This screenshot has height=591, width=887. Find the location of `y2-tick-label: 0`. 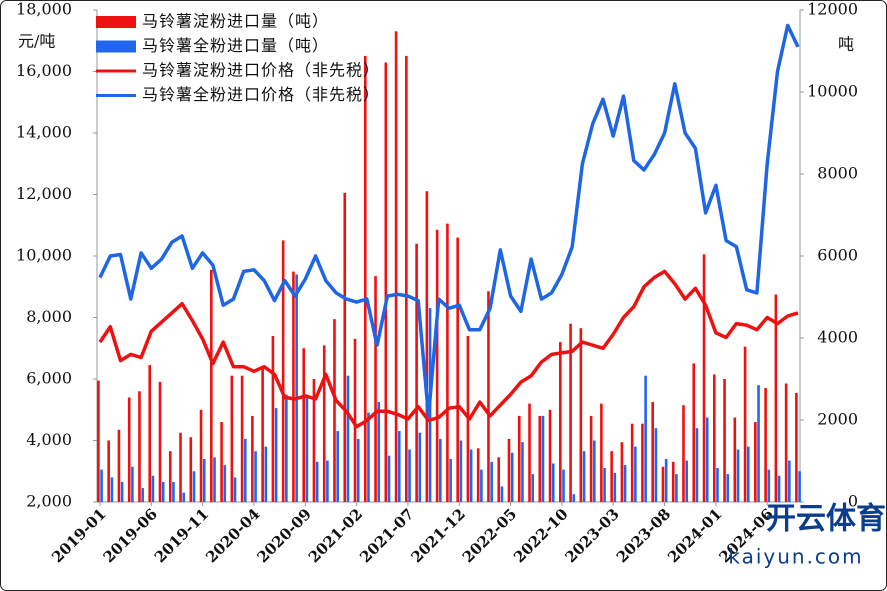

y2-tick-label: 0 is located at coordinates (853, 501).